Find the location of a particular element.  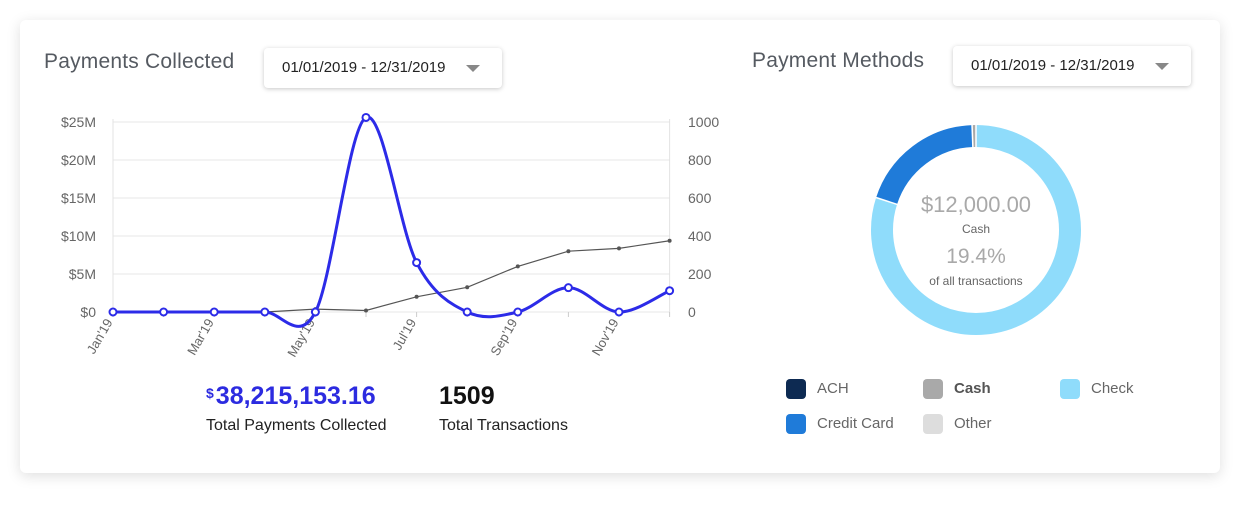

legend-label-other: Other is located at coordinates (973, 423).